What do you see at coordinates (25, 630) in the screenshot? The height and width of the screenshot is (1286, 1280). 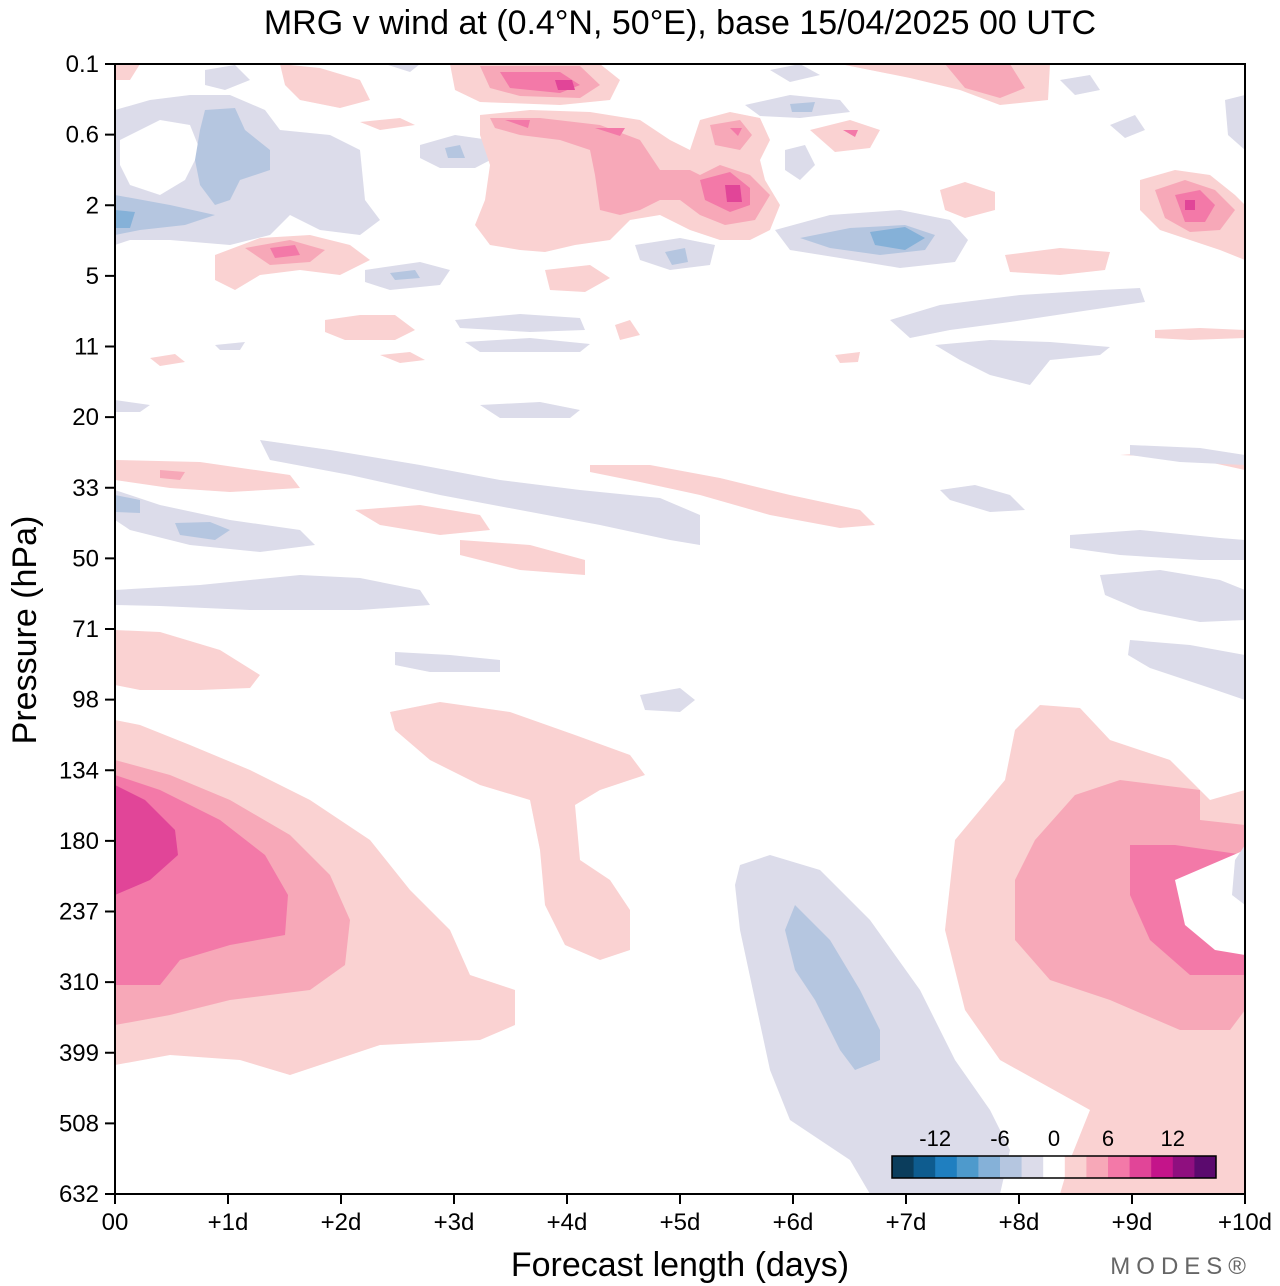 I see `y-axis-label: Pressure (hPa)` at bounding box center [25, 630].